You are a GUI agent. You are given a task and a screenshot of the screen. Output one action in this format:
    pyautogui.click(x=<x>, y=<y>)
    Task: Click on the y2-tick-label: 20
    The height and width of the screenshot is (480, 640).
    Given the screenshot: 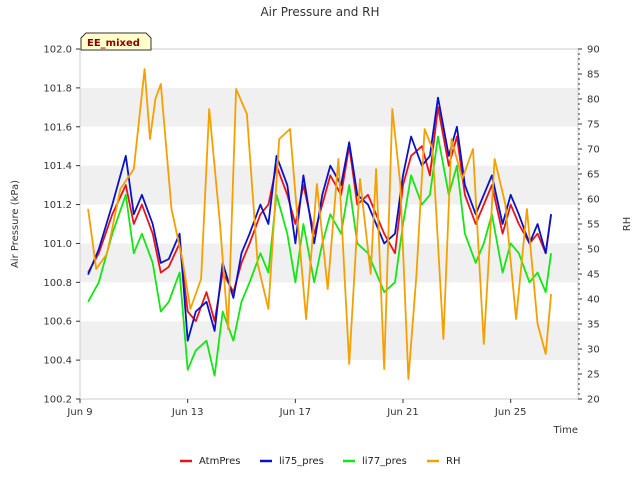 What is the action you would take?
    pyautogui.click(x=593, y=400)
    